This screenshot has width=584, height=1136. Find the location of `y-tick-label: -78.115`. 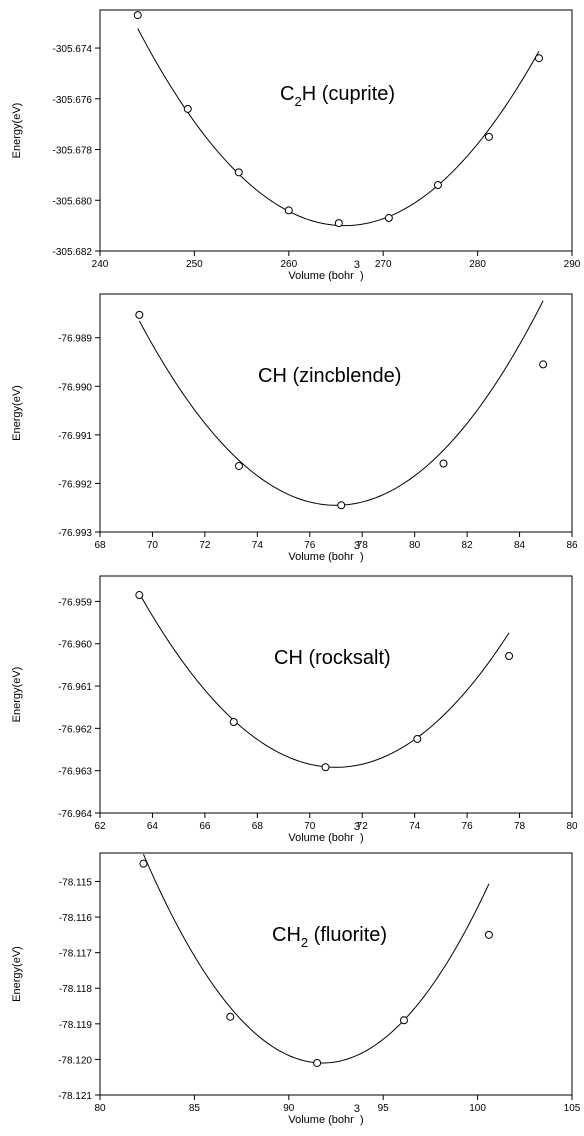

y-tick-label: -78.115 is located at coordinates (76, 882).